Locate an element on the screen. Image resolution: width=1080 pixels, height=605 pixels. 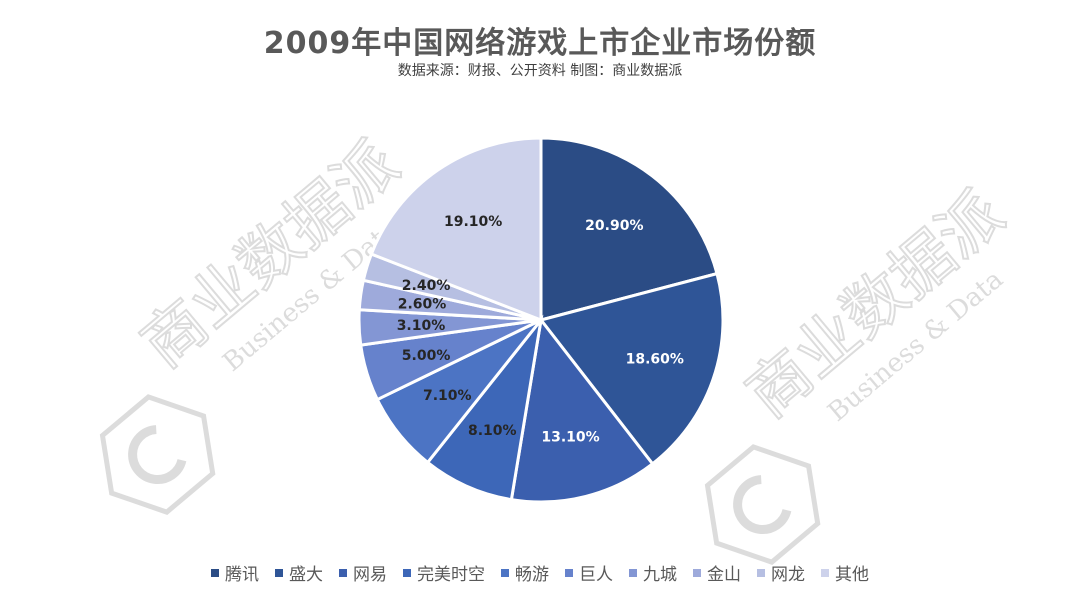
legend-label: 巨人 is located at coordinates (596, 575).